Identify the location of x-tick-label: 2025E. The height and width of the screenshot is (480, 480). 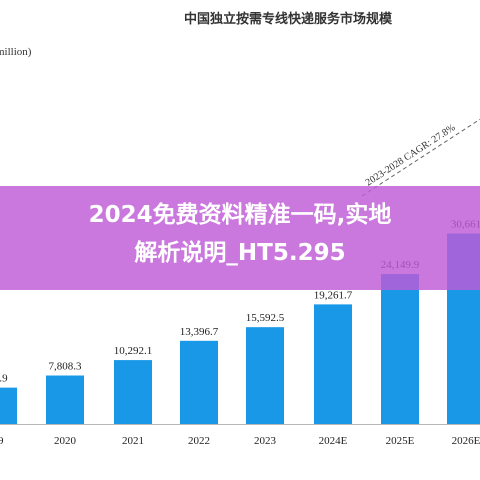
(400, 441).